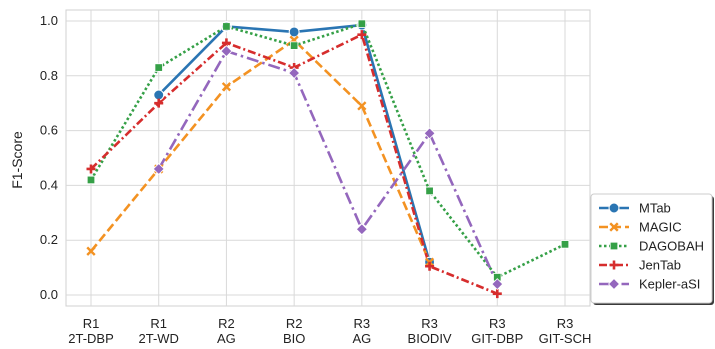  Describe the element at coordinates (91, 331) in the screenshot. I see `x-tick-label: R1 2T-DBP` at that location.